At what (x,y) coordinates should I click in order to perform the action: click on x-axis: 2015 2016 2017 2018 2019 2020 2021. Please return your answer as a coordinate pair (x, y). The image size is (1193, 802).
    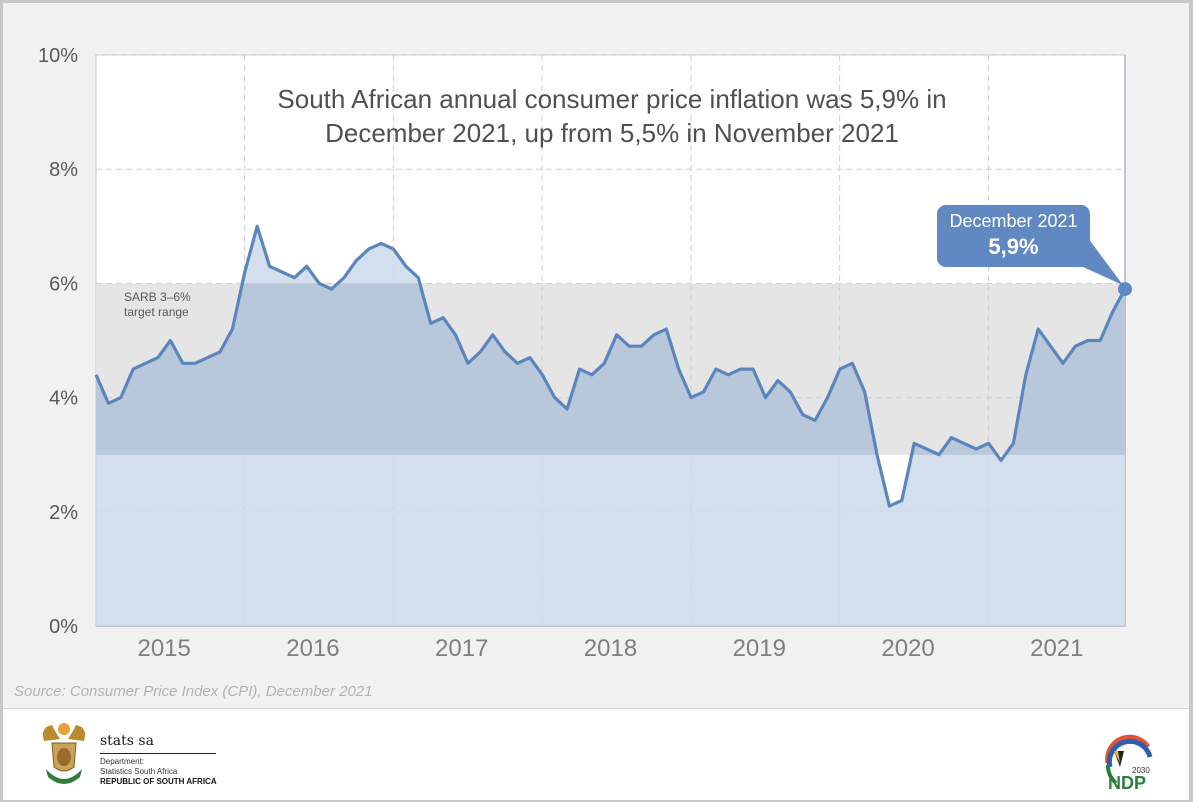
    Looking at the image, I should click on (610, 648).